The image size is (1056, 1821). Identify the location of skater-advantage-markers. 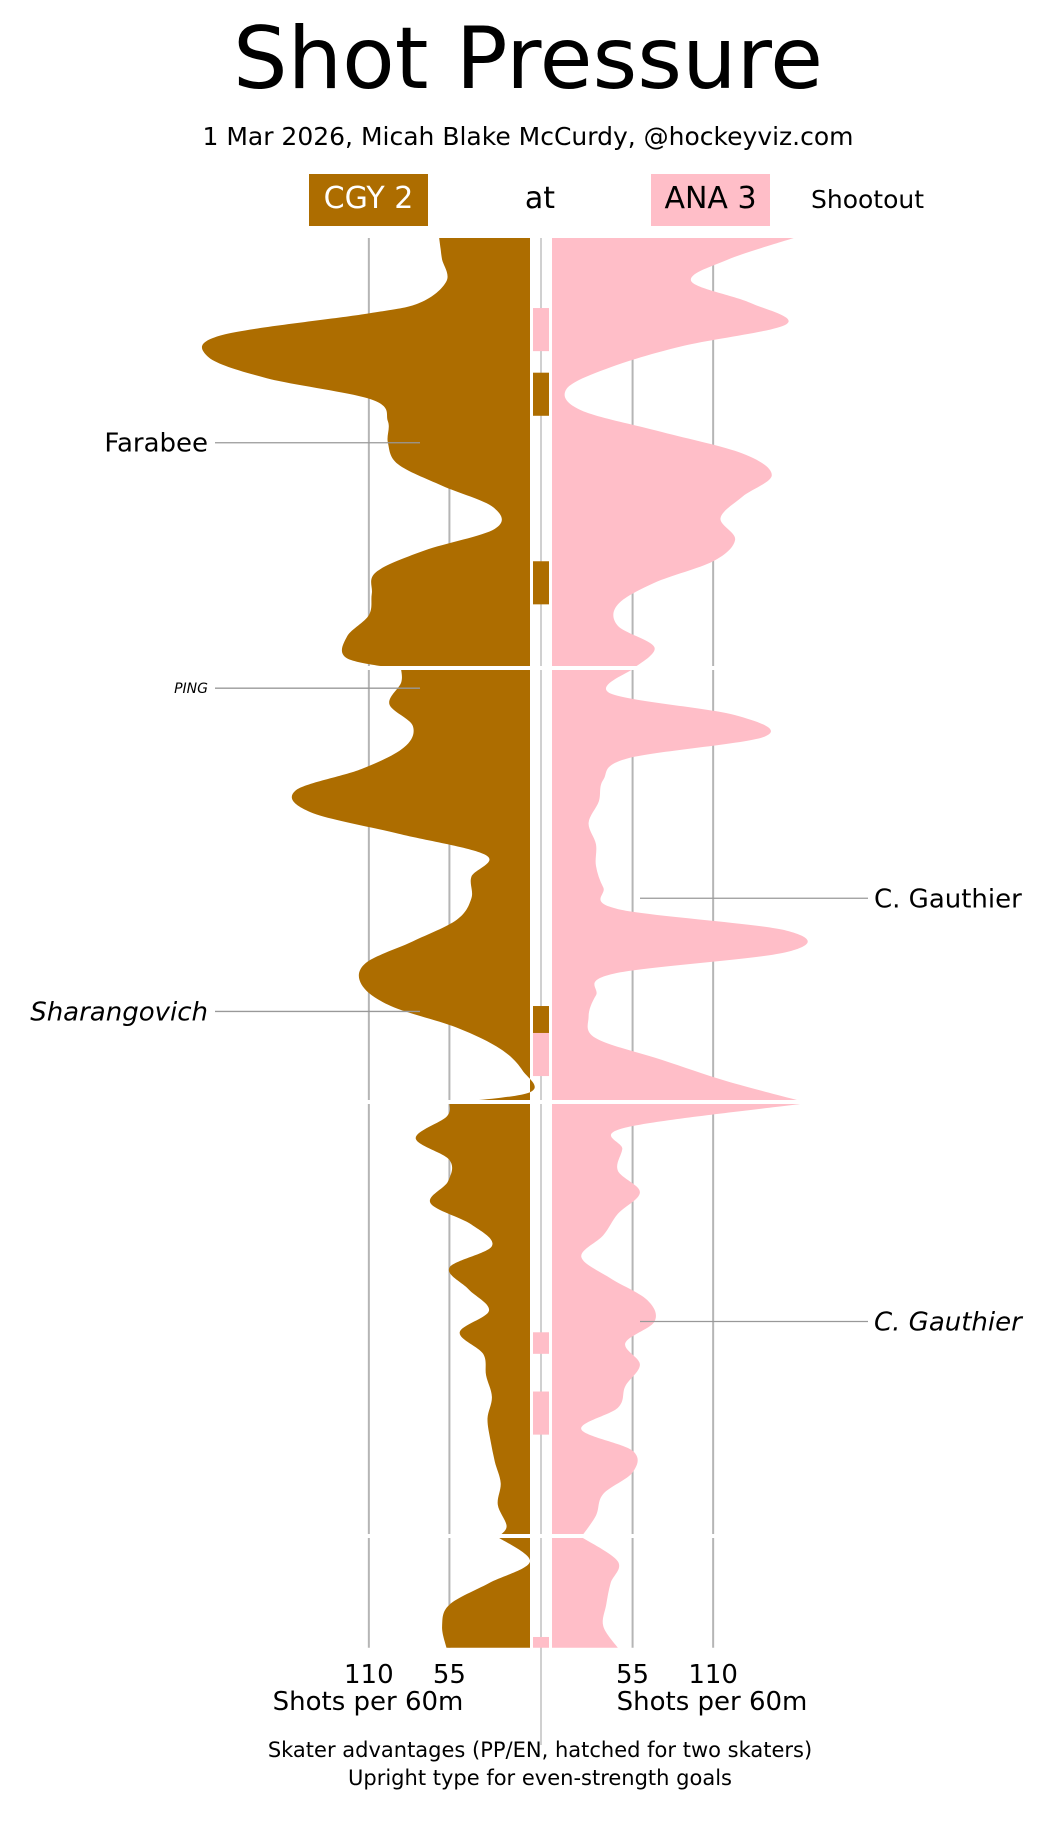
(541, 978).